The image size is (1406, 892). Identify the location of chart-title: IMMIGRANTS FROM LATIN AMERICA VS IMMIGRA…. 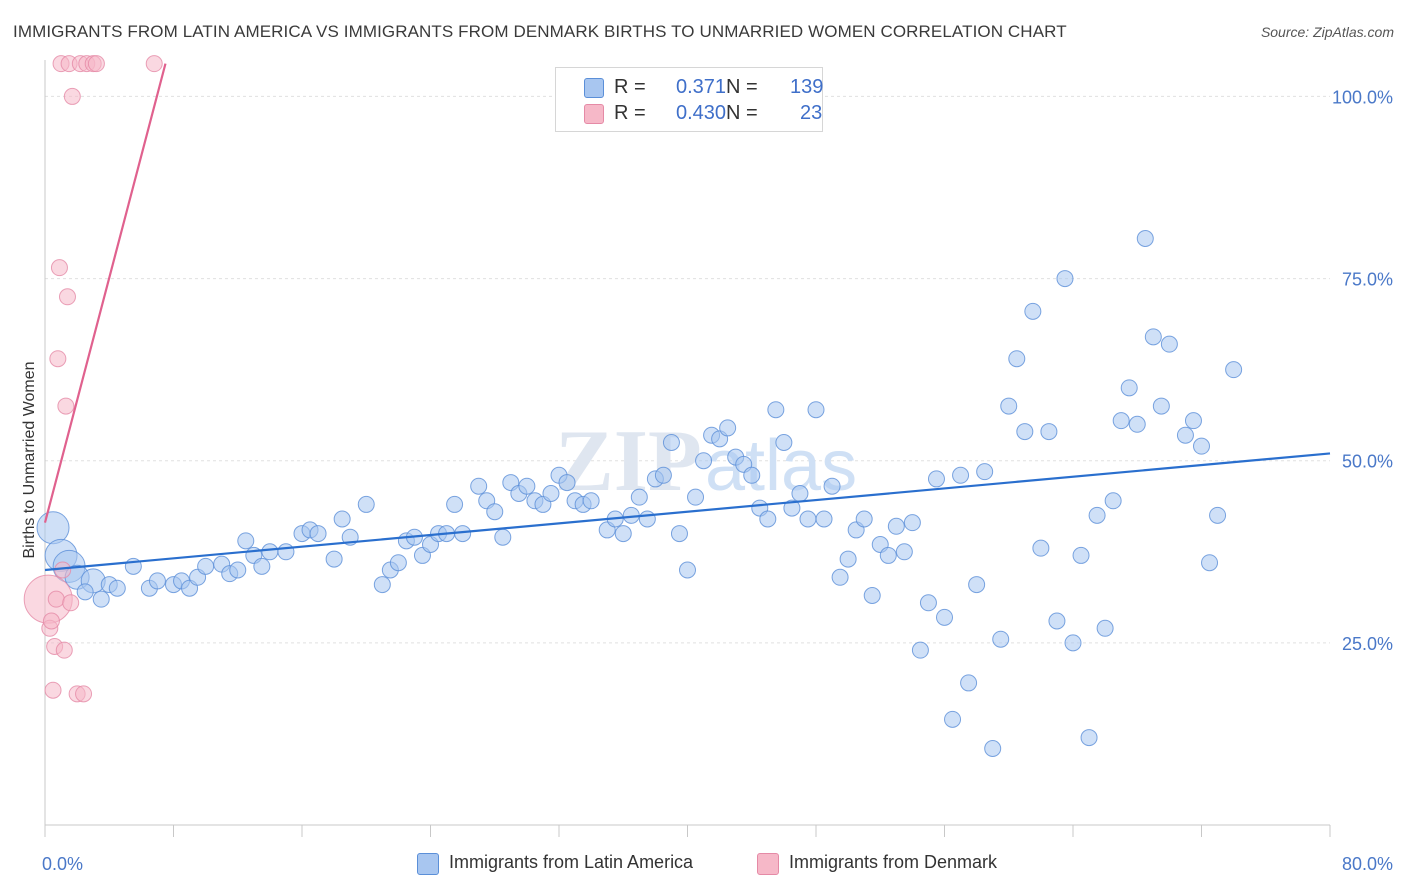
(540, 31).